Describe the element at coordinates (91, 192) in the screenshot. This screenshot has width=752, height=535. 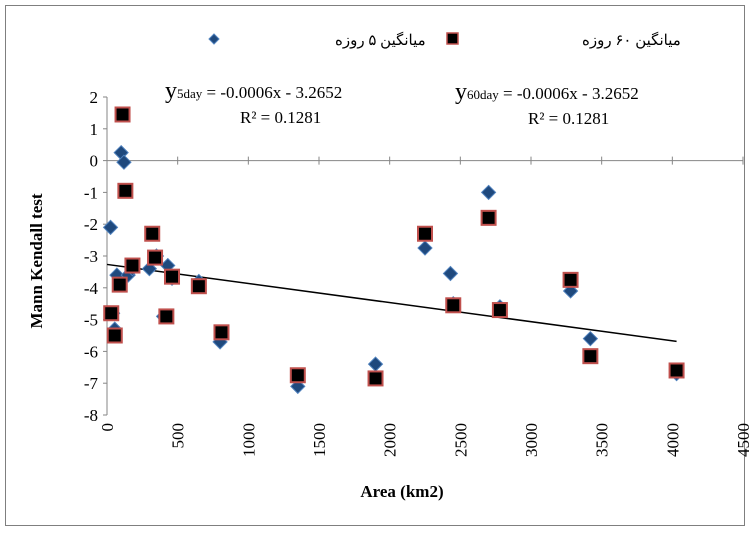
I see `y-tick-label: -1` at that location.